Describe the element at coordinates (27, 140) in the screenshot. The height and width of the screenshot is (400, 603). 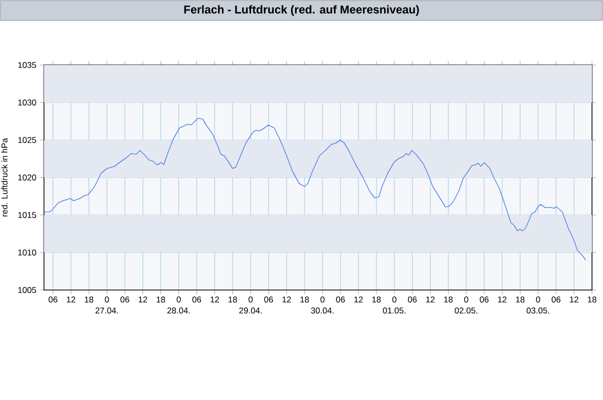
I see `y-tick-label: 1025` at that location.